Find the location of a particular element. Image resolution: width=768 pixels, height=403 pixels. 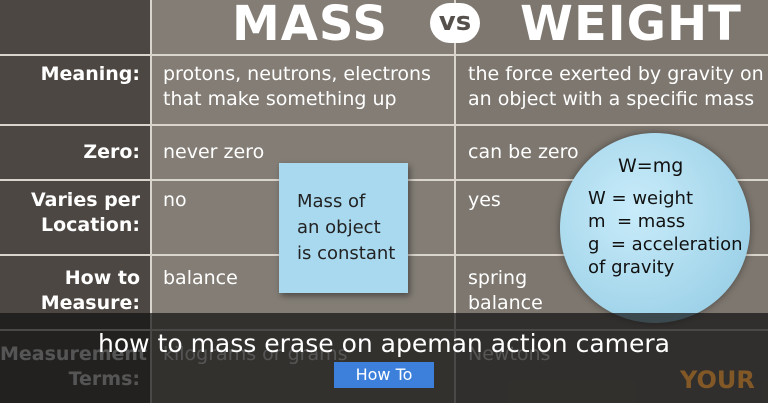

weight-cell: spring balance is located at coordinates (505, 291).